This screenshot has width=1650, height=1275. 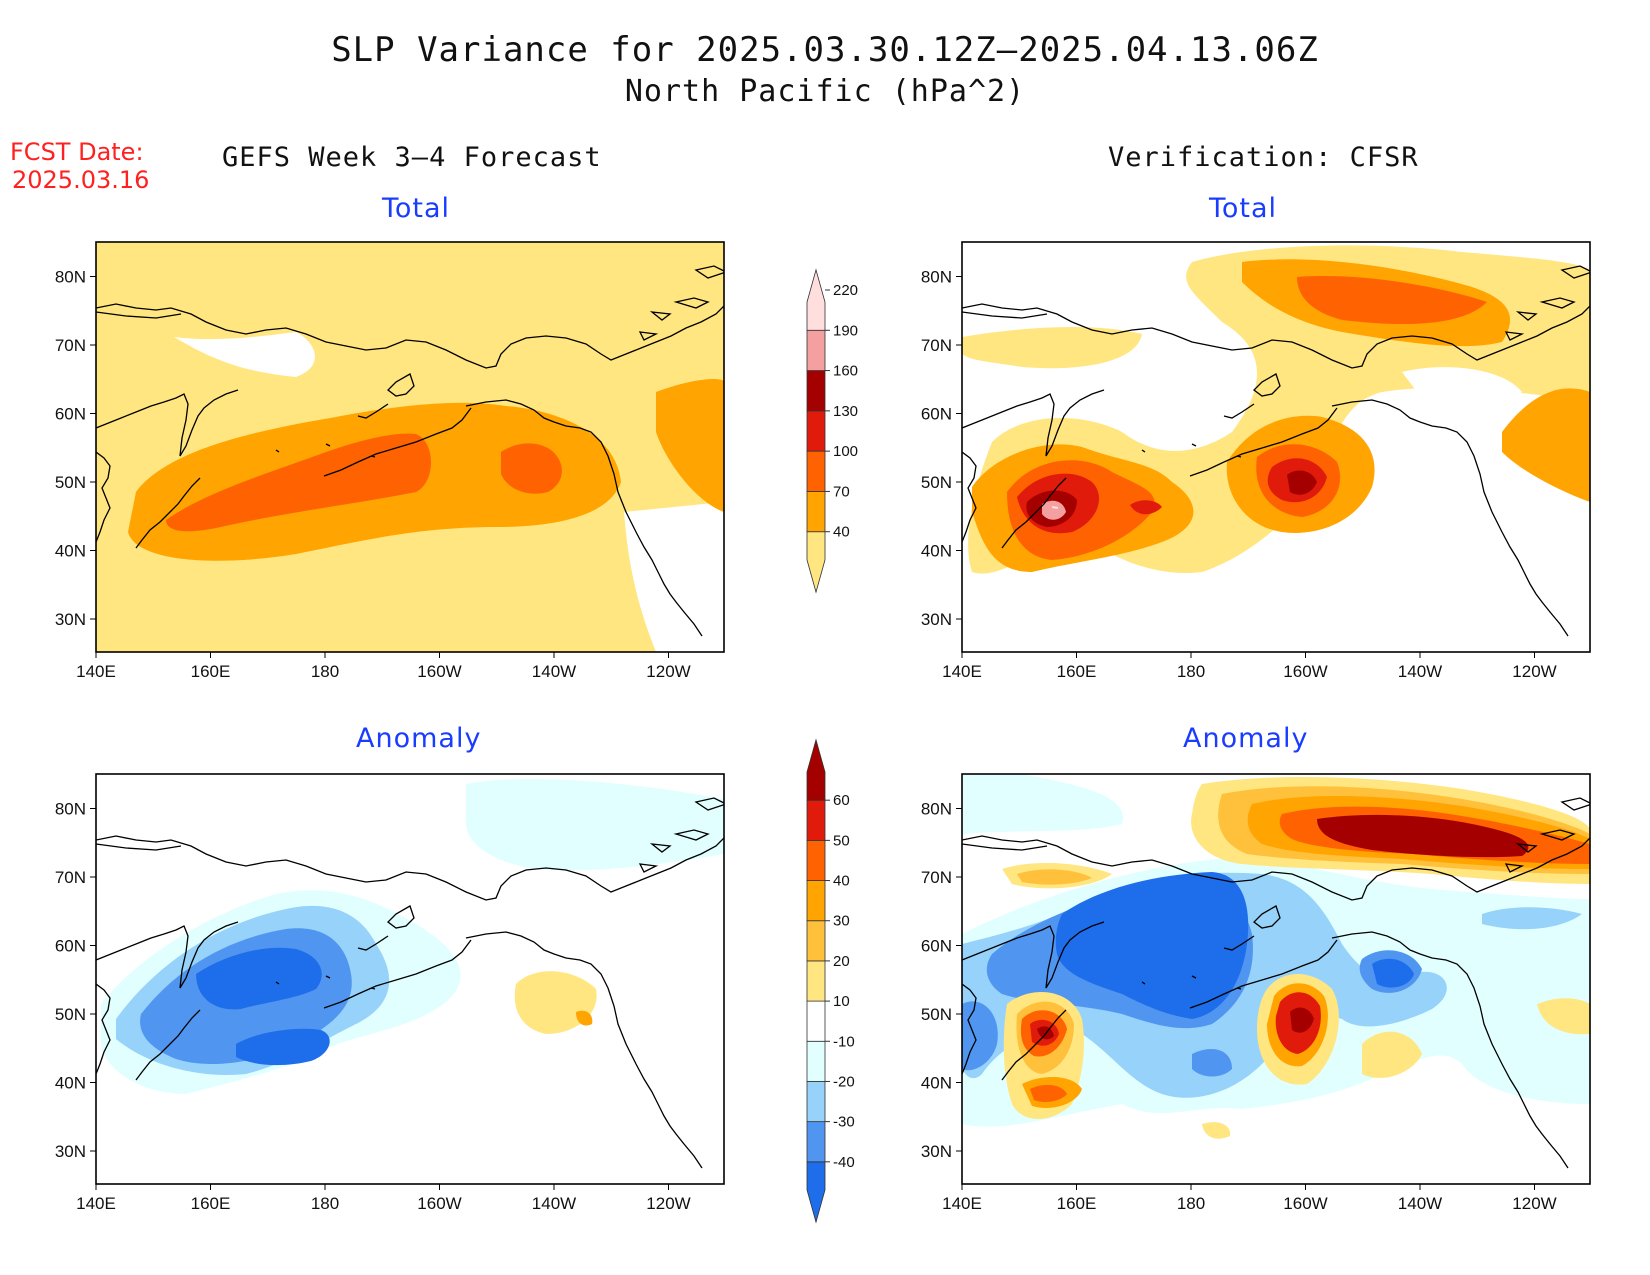 What do you see at coordinates (832, 431) in the screenshot?
I see `total-colorbar: 40 70 100 130 160 190 220` at bounding box center [832, 431].